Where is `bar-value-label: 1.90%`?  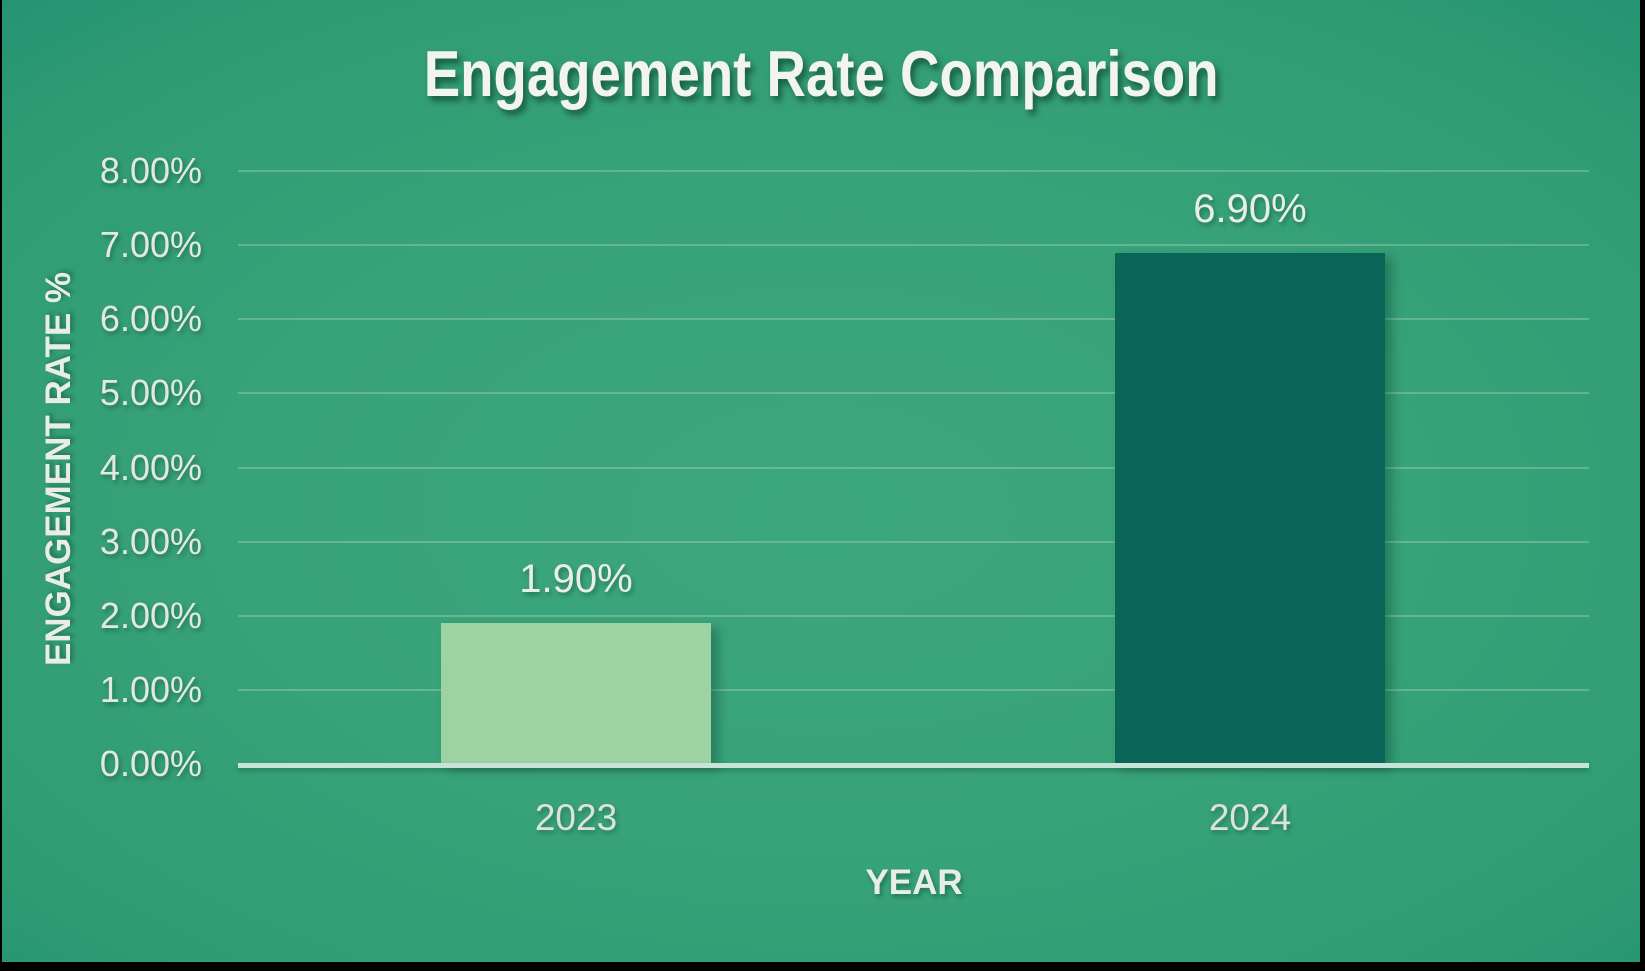
bar-value-label: 1.90% is located at coordinates (576, 579).